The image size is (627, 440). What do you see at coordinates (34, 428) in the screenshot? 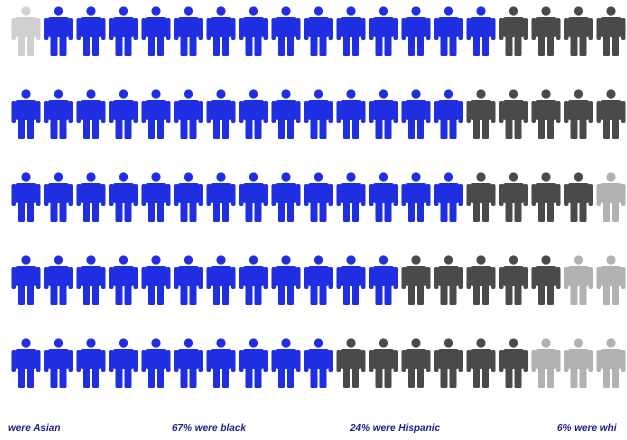
I see `legend-label-asian: were Asian` at bounding box center [34, 428].